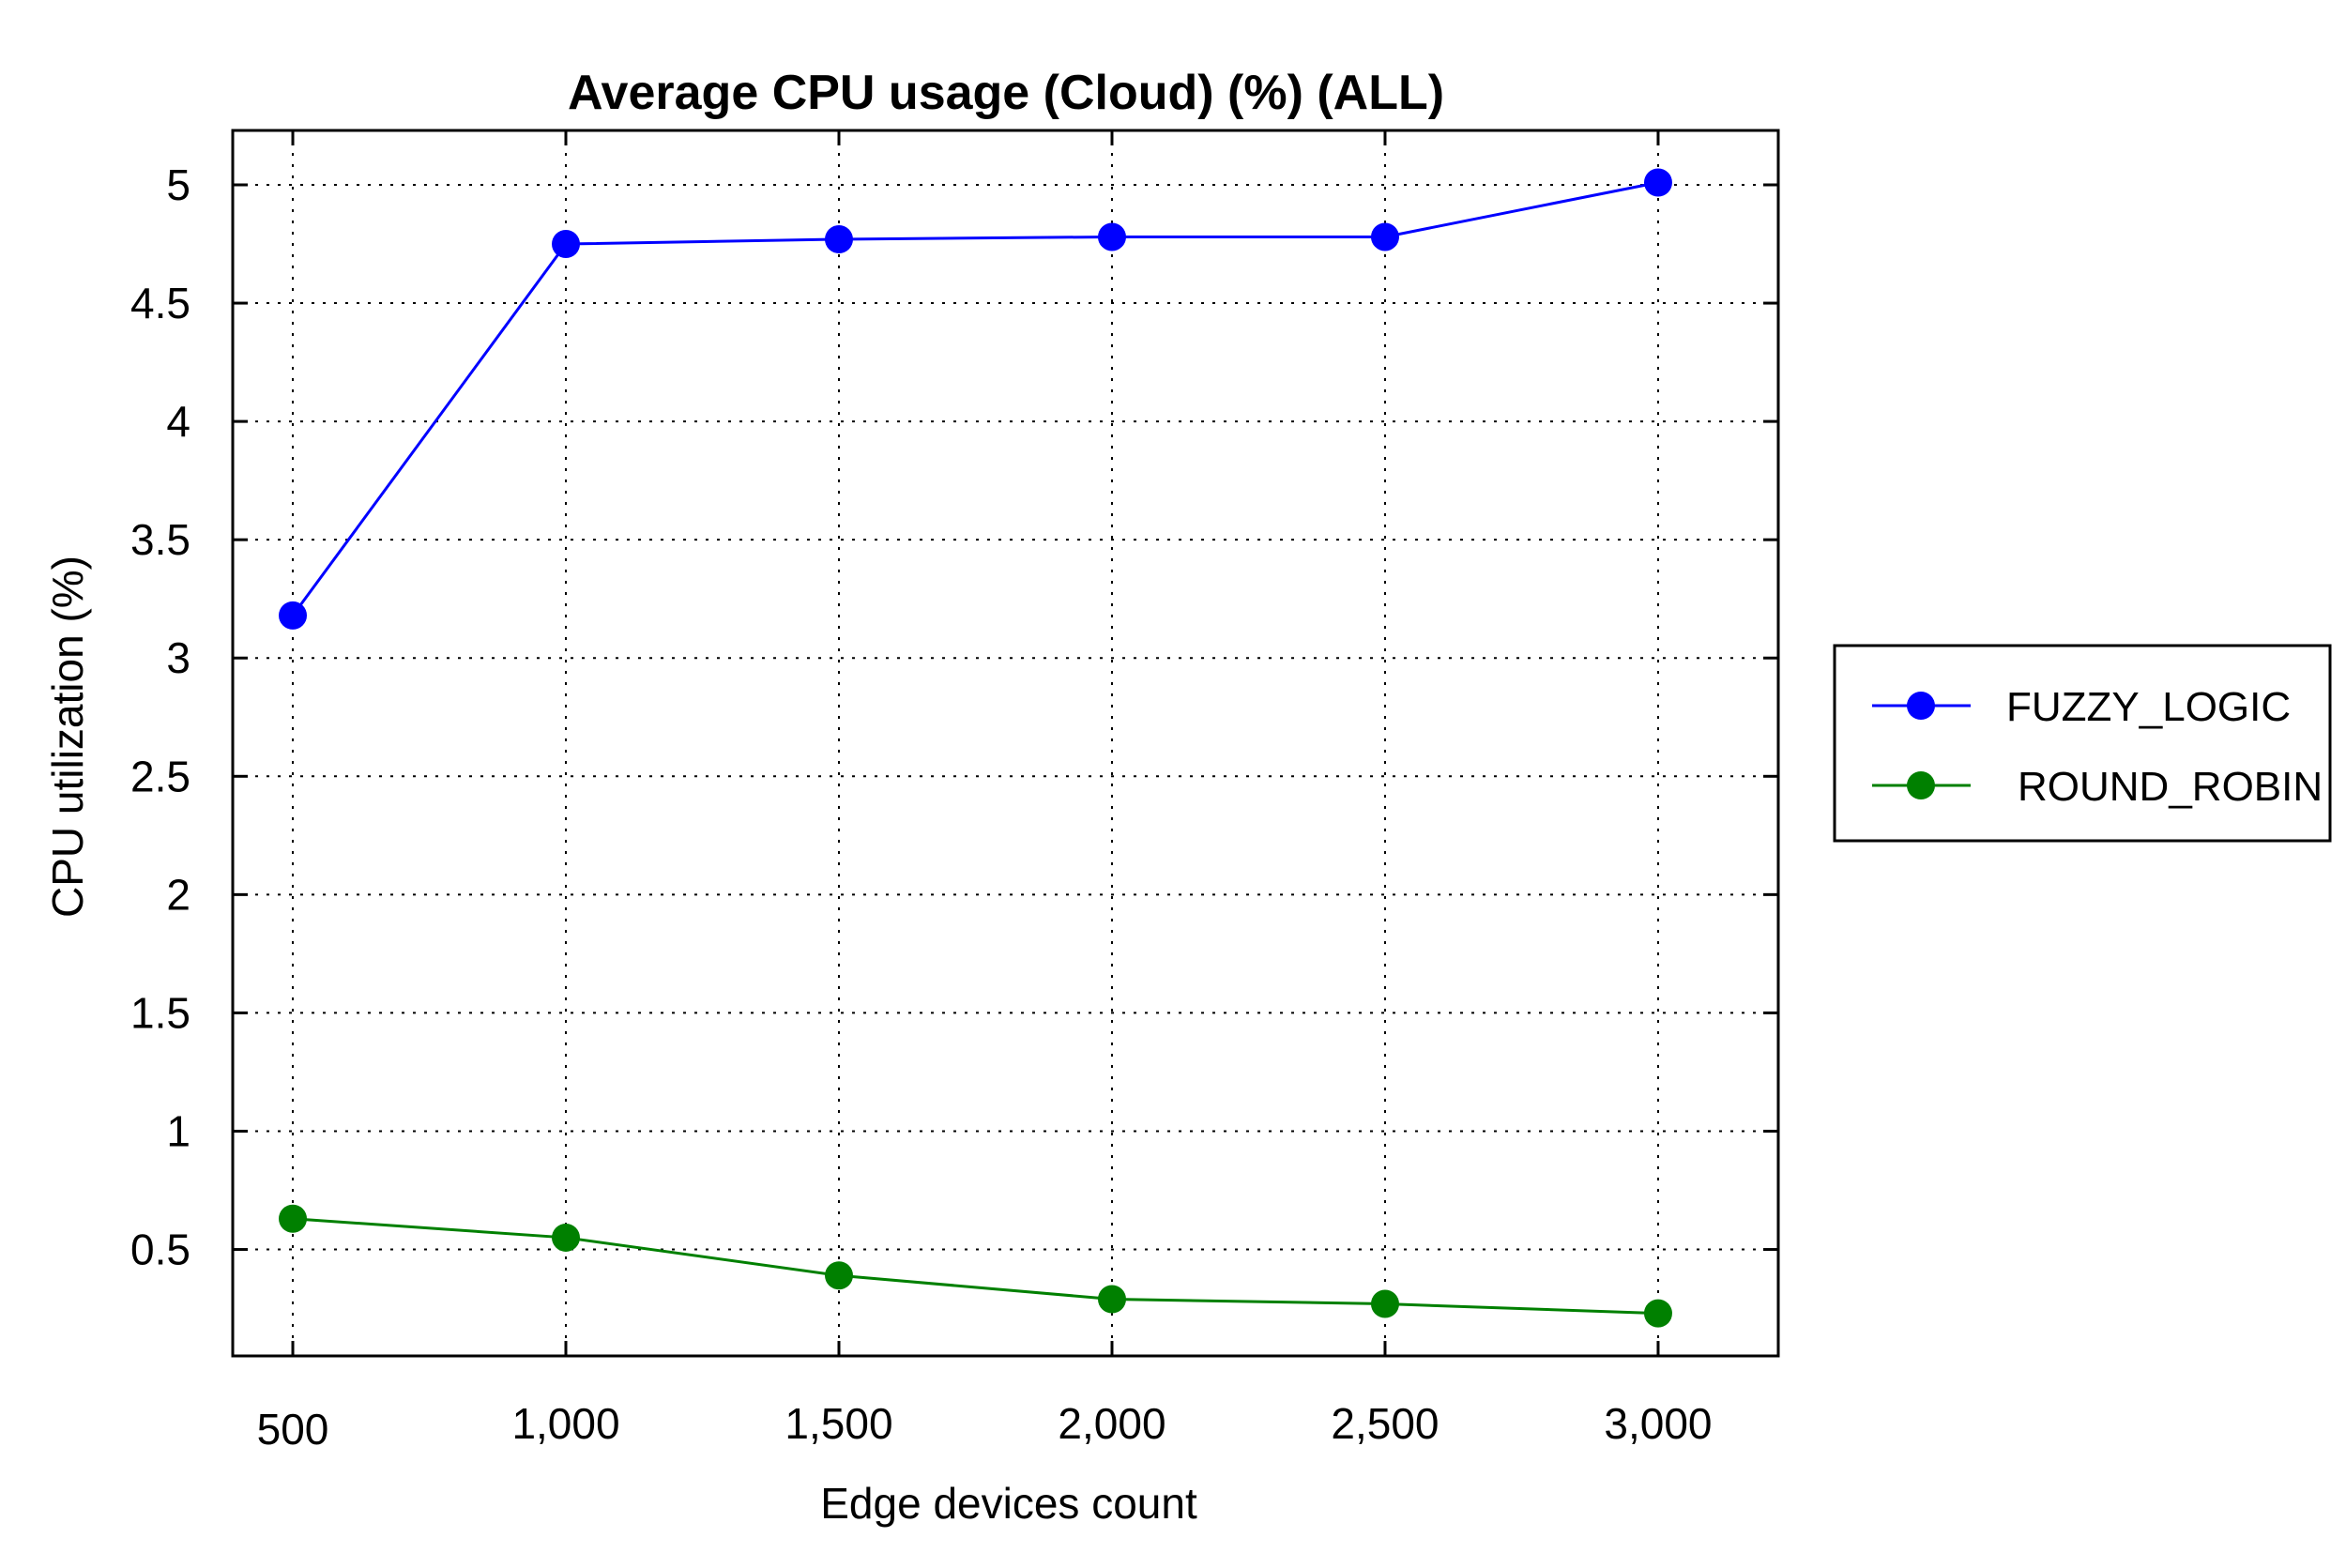  I want to click on legend-entry-fuzzy-logic: FUZZY_LOGIC, so click(2082, 707).